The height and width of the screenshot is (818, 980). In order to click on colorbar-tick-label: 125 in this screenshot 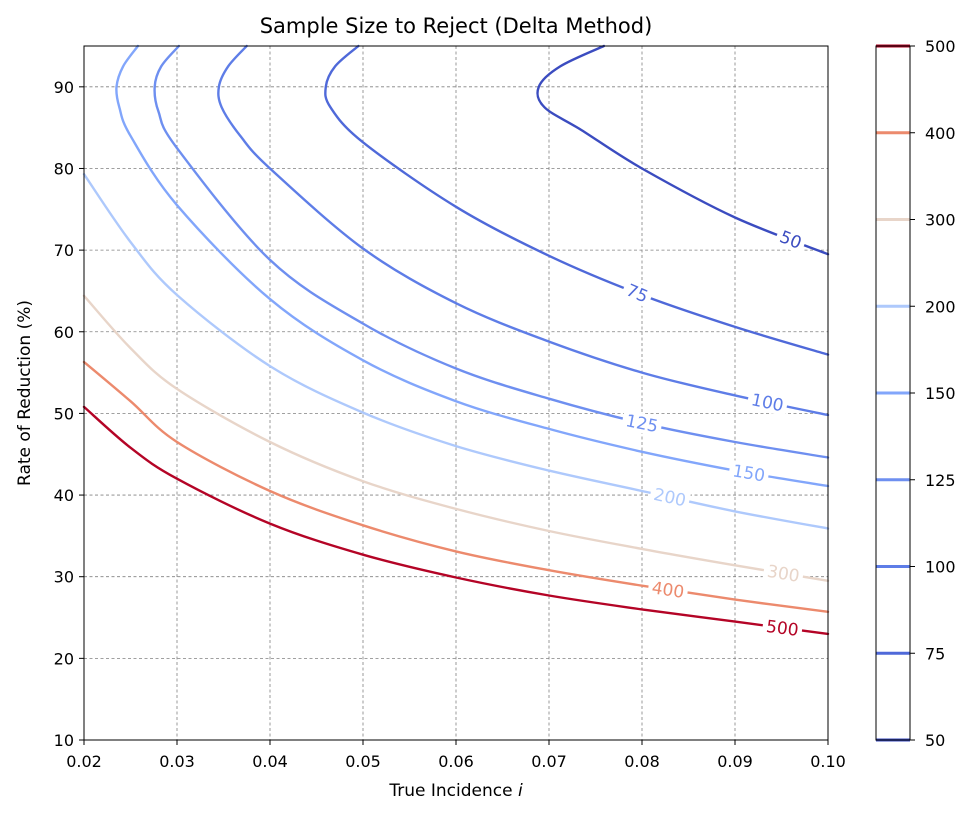, I will do `click(940, 480)`.